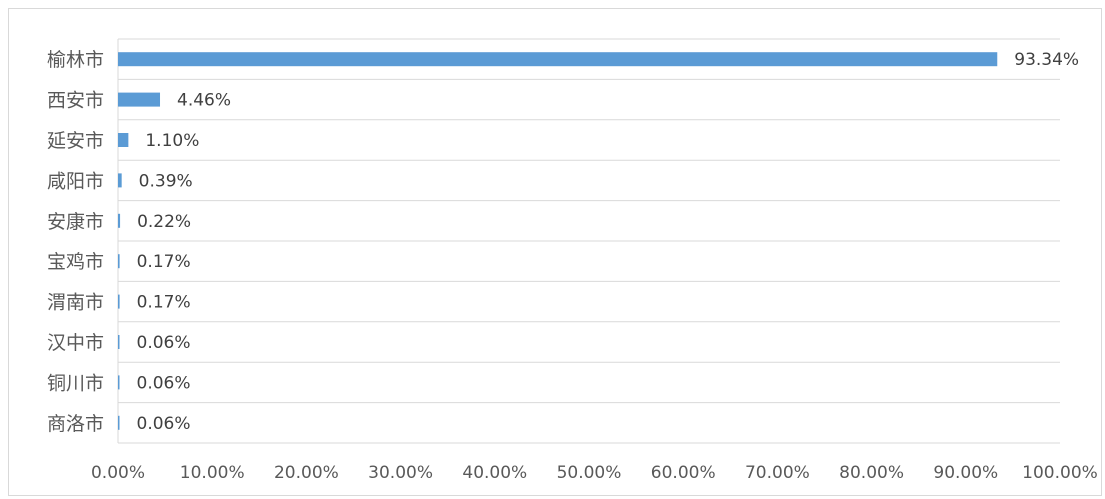 The image size is (1105, 499). I want to click on x-tick-label: 0.00%, so click(118, 473).